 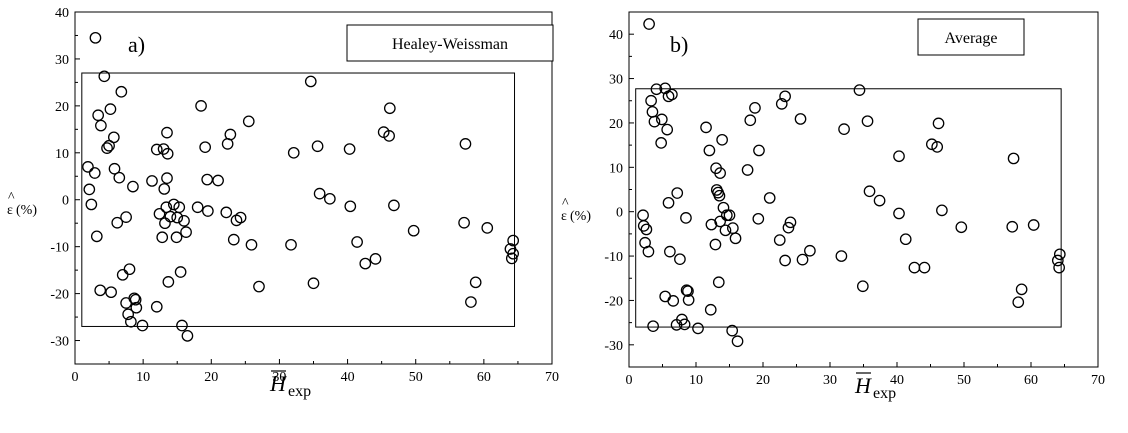 What do you see at coordinates (971, 38) in the screenshot?
I see `legend-text: Average` at bounding box center [971, 38].